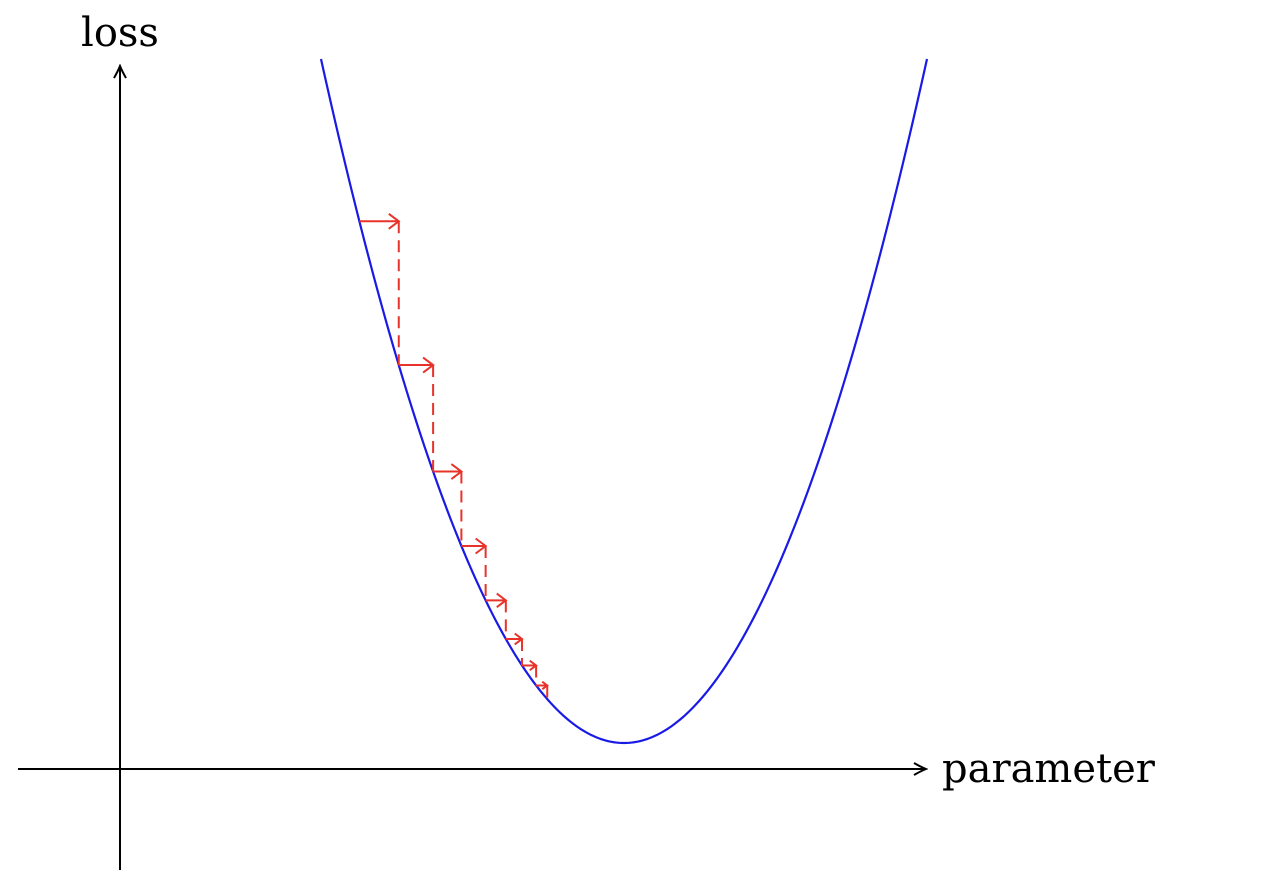 Image resolution: width=1262 pixels, height=888 pixels. Describe the element at coordinates (454, 456) in the screenshot. I see `gradient-steps` at that location.